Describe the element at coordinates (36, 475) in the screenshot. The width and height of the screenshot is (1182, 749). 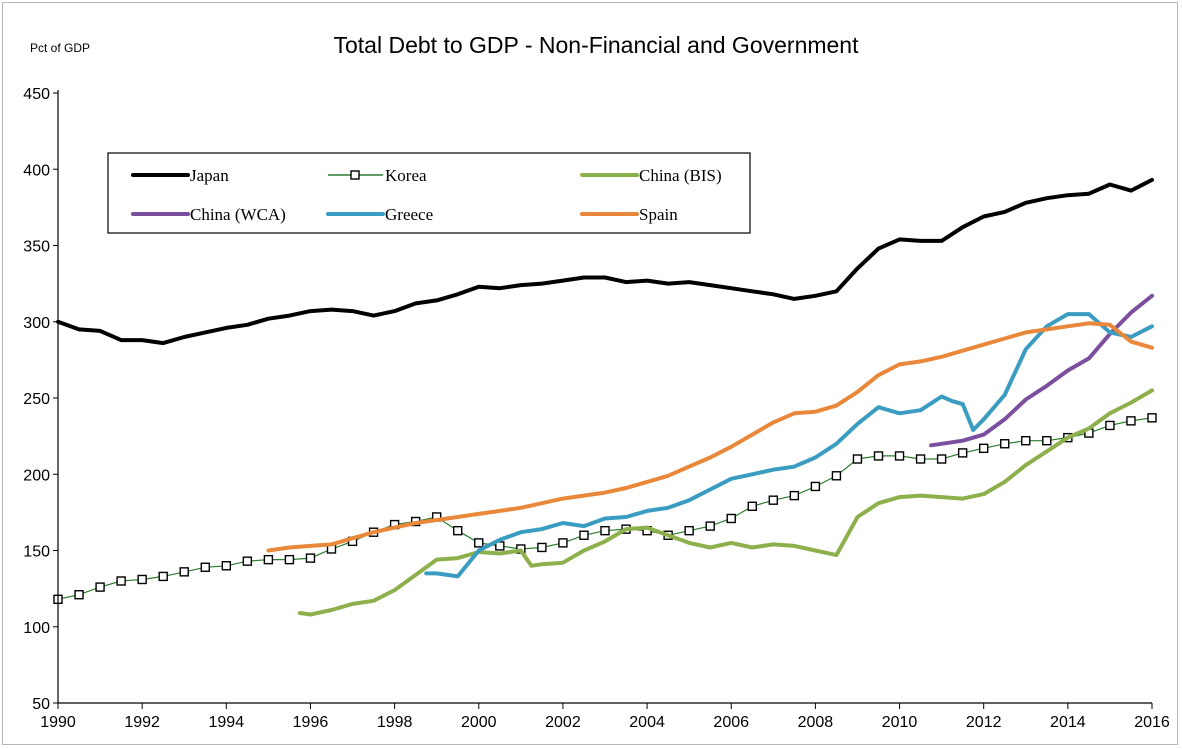
I see `y-tick-label: 200` at that location.